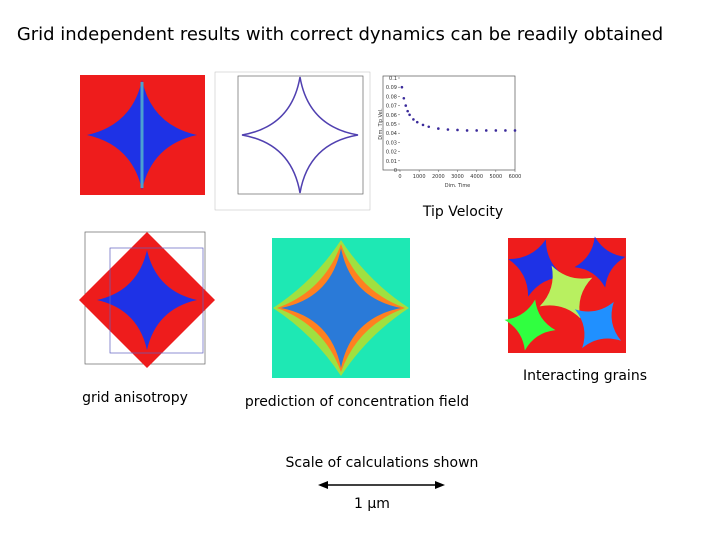 This screenshot has height=540, width=720. I want to click on anisotropy-image, so click(142, 304).